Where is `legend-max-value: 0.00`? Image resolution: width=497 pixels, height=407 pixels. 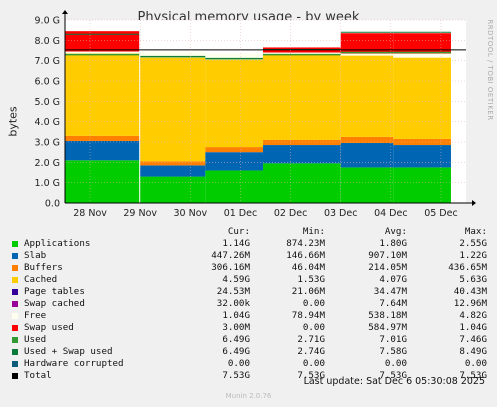 legend-max-value: 0.00 is located at coordinates (475, 363).